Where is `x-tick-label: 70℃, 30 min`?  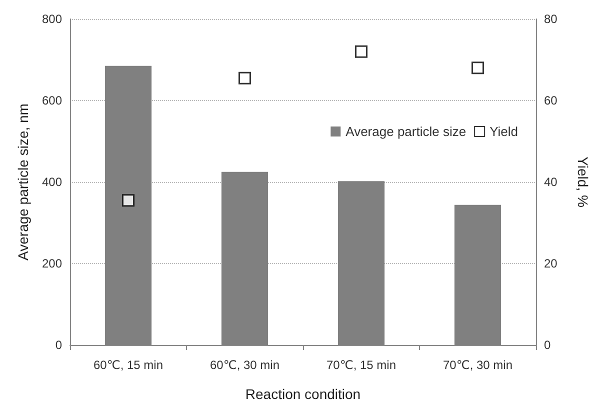 x-tick-label: 70℃, 30 min is located at coordinates (477, 365).